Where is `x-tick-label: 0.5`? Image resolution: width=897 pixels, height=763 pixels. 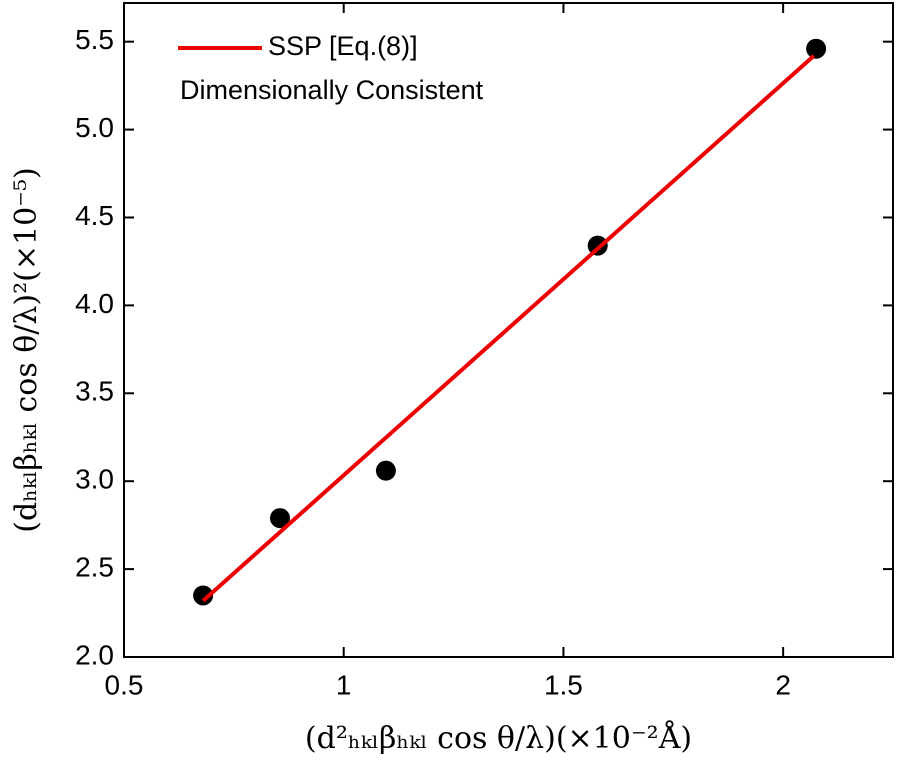 x-tick-label: 0.5 is located at coordinates (124, 684).